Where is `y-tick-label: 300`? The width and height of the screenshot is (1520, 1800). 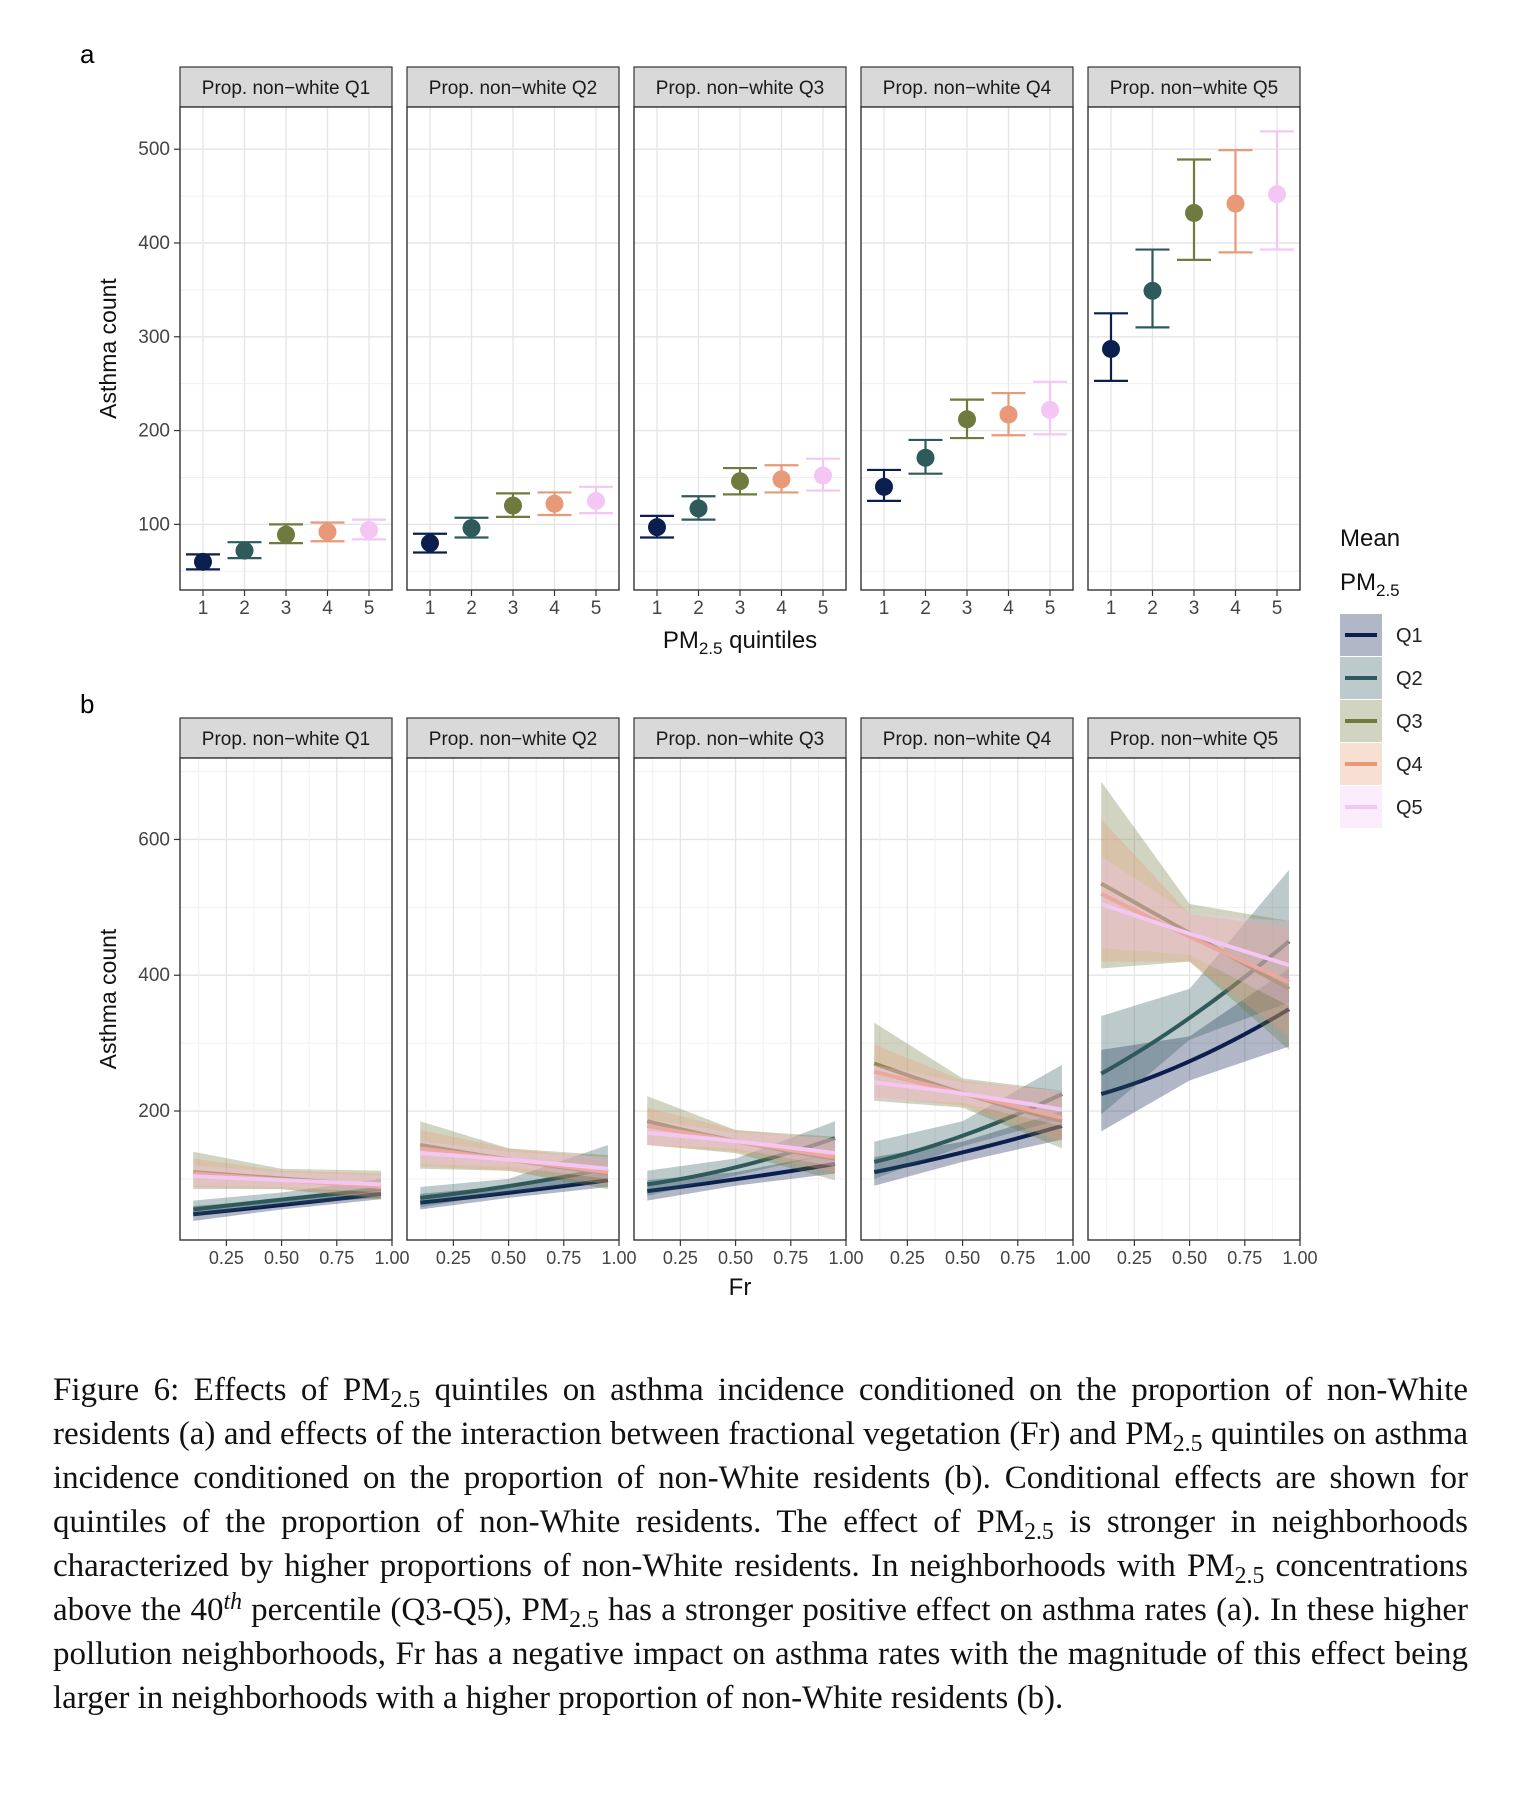
y-tick-label: 300 is located at coordinates (154, 337).